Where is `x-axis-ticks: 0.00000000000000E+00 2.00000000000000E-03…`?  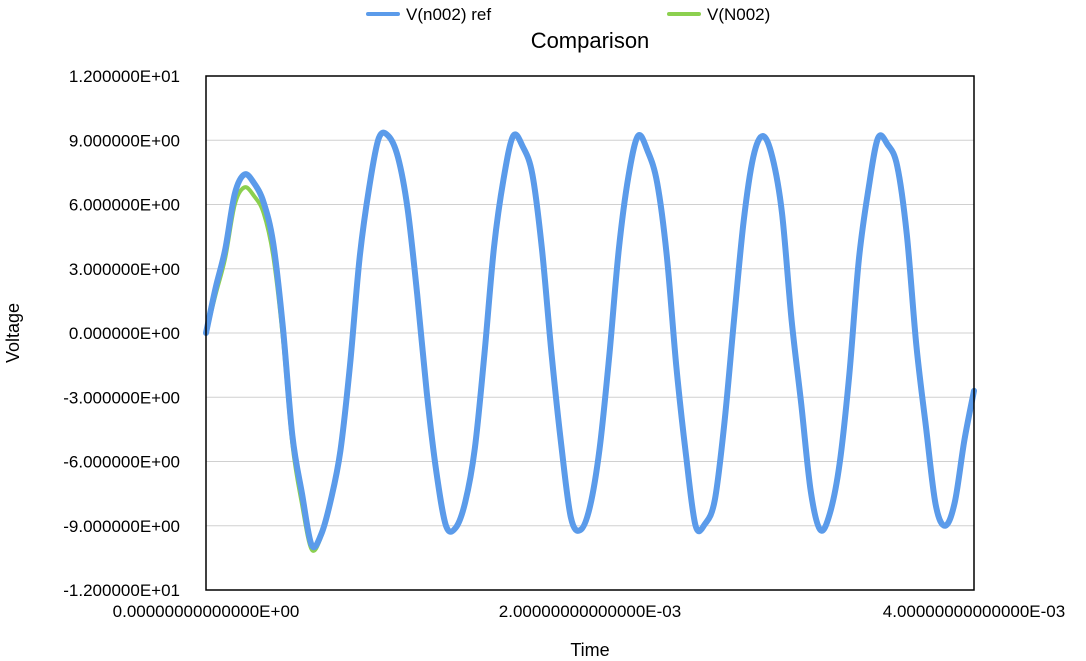 x-axis-ticks: 0.00000000000000E+00 2.00000000000000E-03… is located at coordinates (589, 611).